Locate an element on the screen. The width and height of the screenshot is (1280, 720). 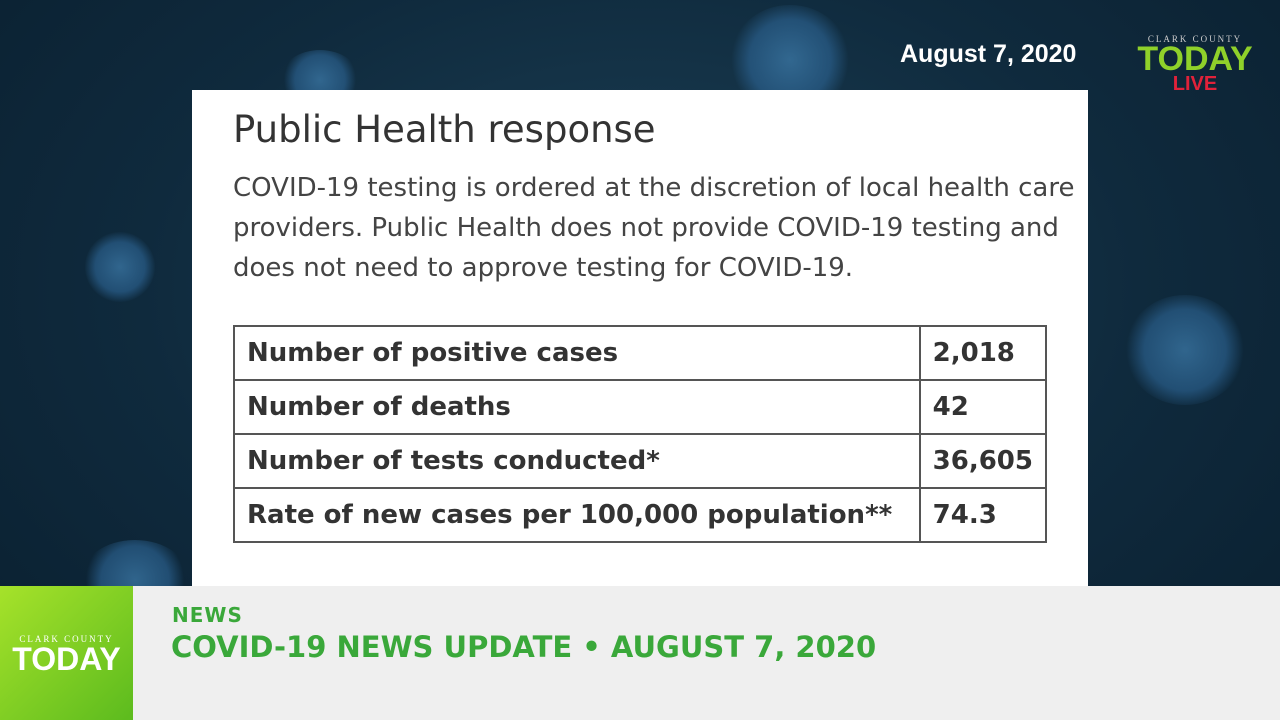
table-row: Number of deaths 42 is located at coordinates (640, 407).